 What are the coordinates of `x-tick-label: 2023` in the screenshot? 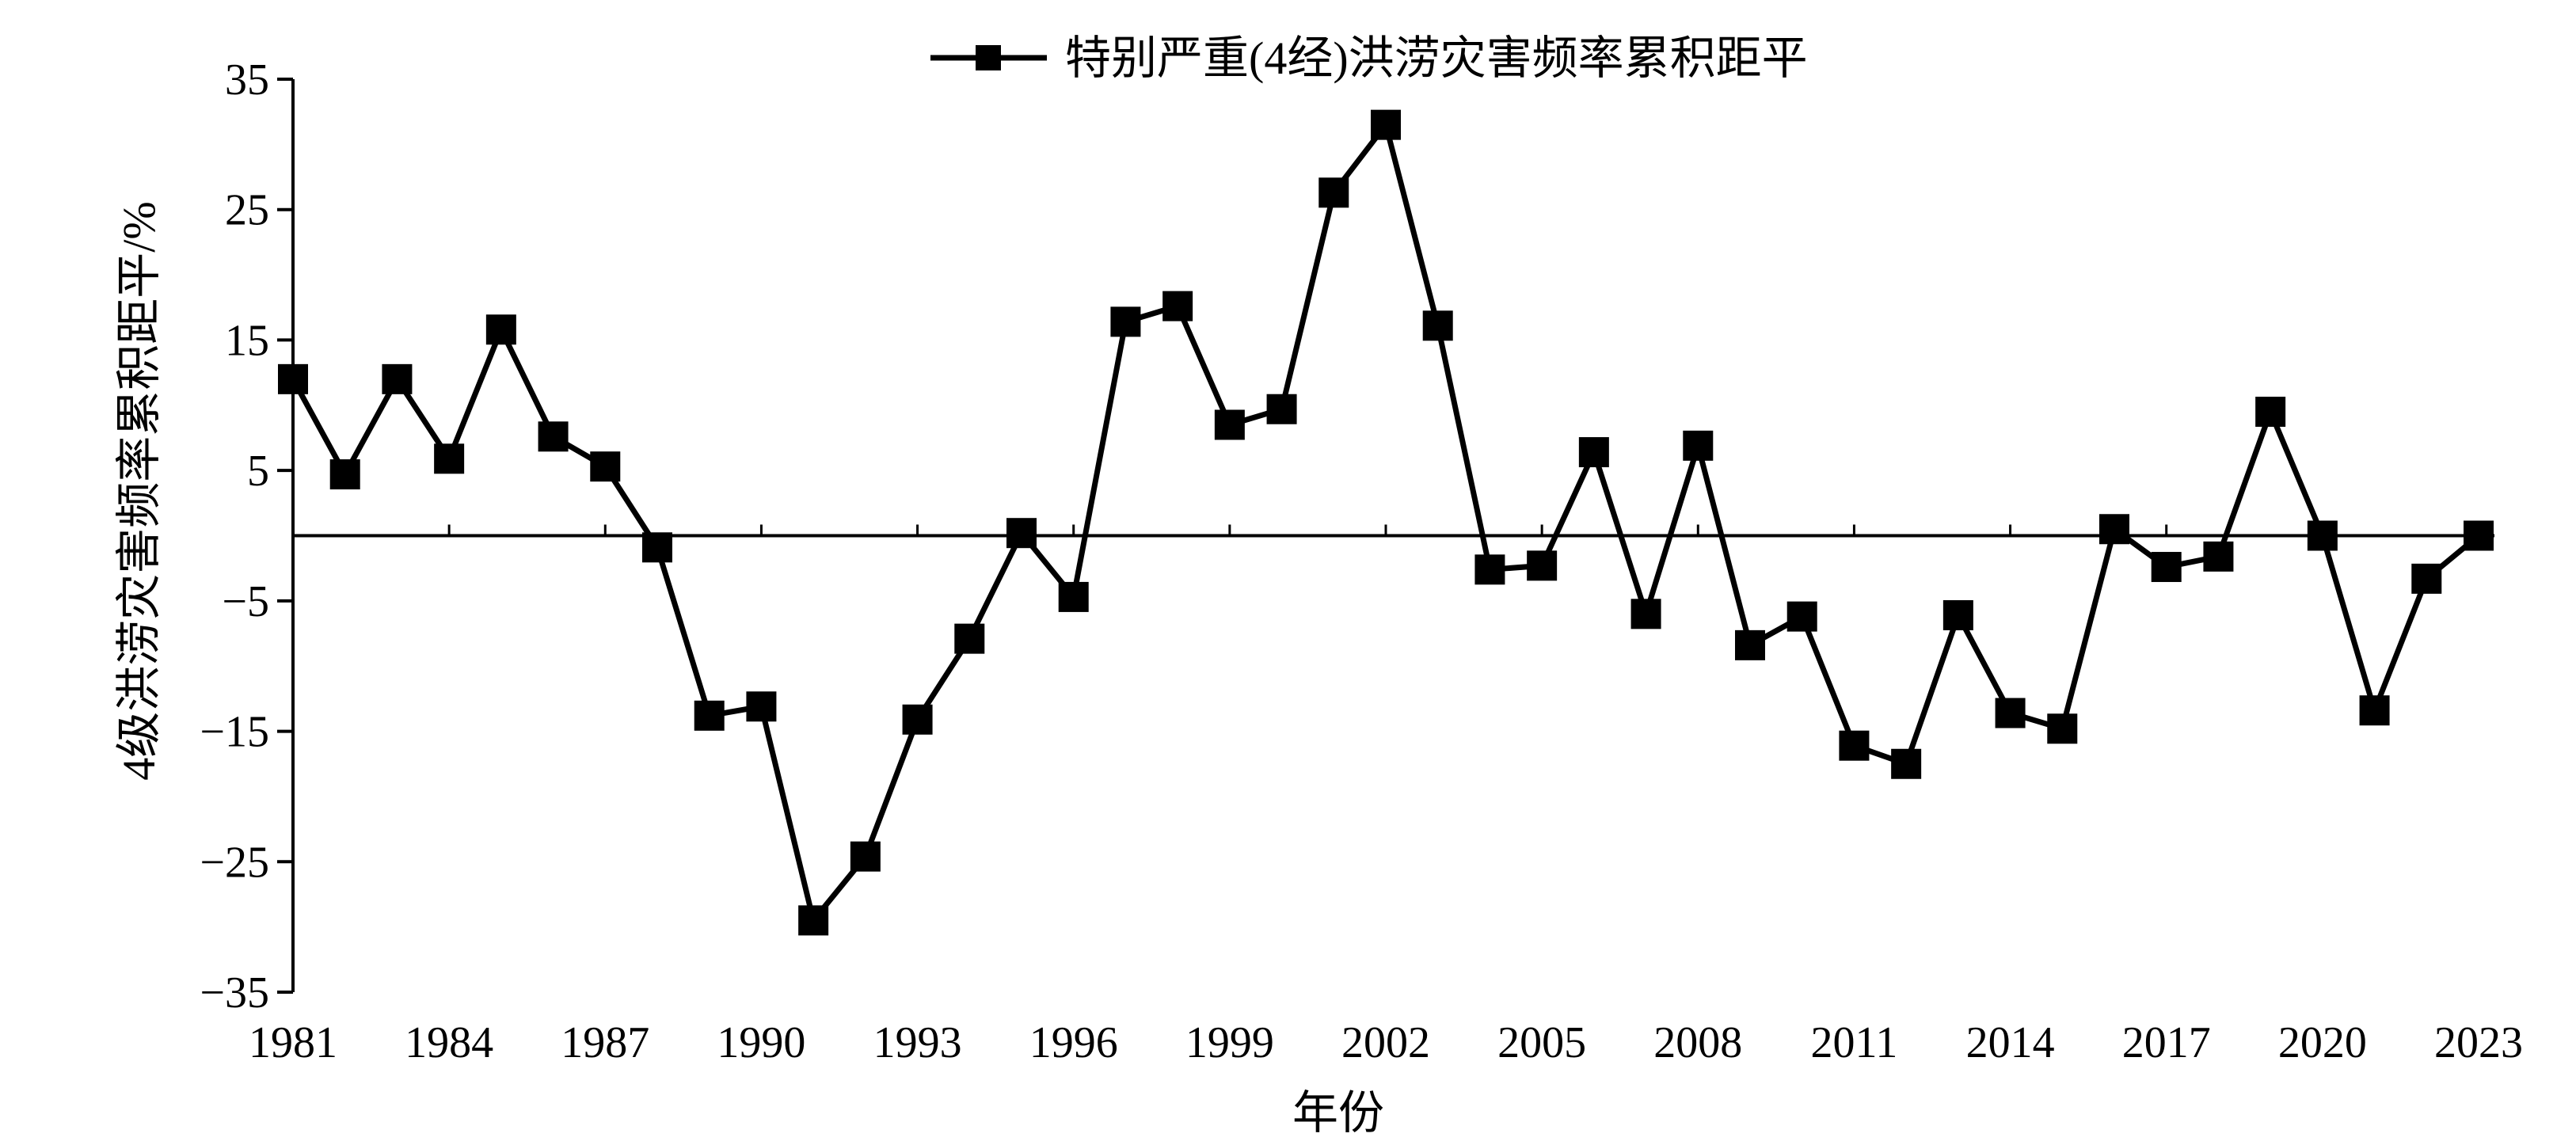 It's located at (2478, 1042).